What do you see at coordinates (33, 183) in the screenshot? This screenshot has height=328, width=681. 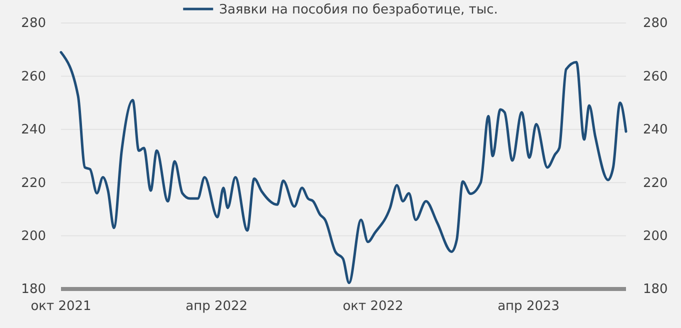 I see `y-tick-label: 220` at bounding box center [33, 183].